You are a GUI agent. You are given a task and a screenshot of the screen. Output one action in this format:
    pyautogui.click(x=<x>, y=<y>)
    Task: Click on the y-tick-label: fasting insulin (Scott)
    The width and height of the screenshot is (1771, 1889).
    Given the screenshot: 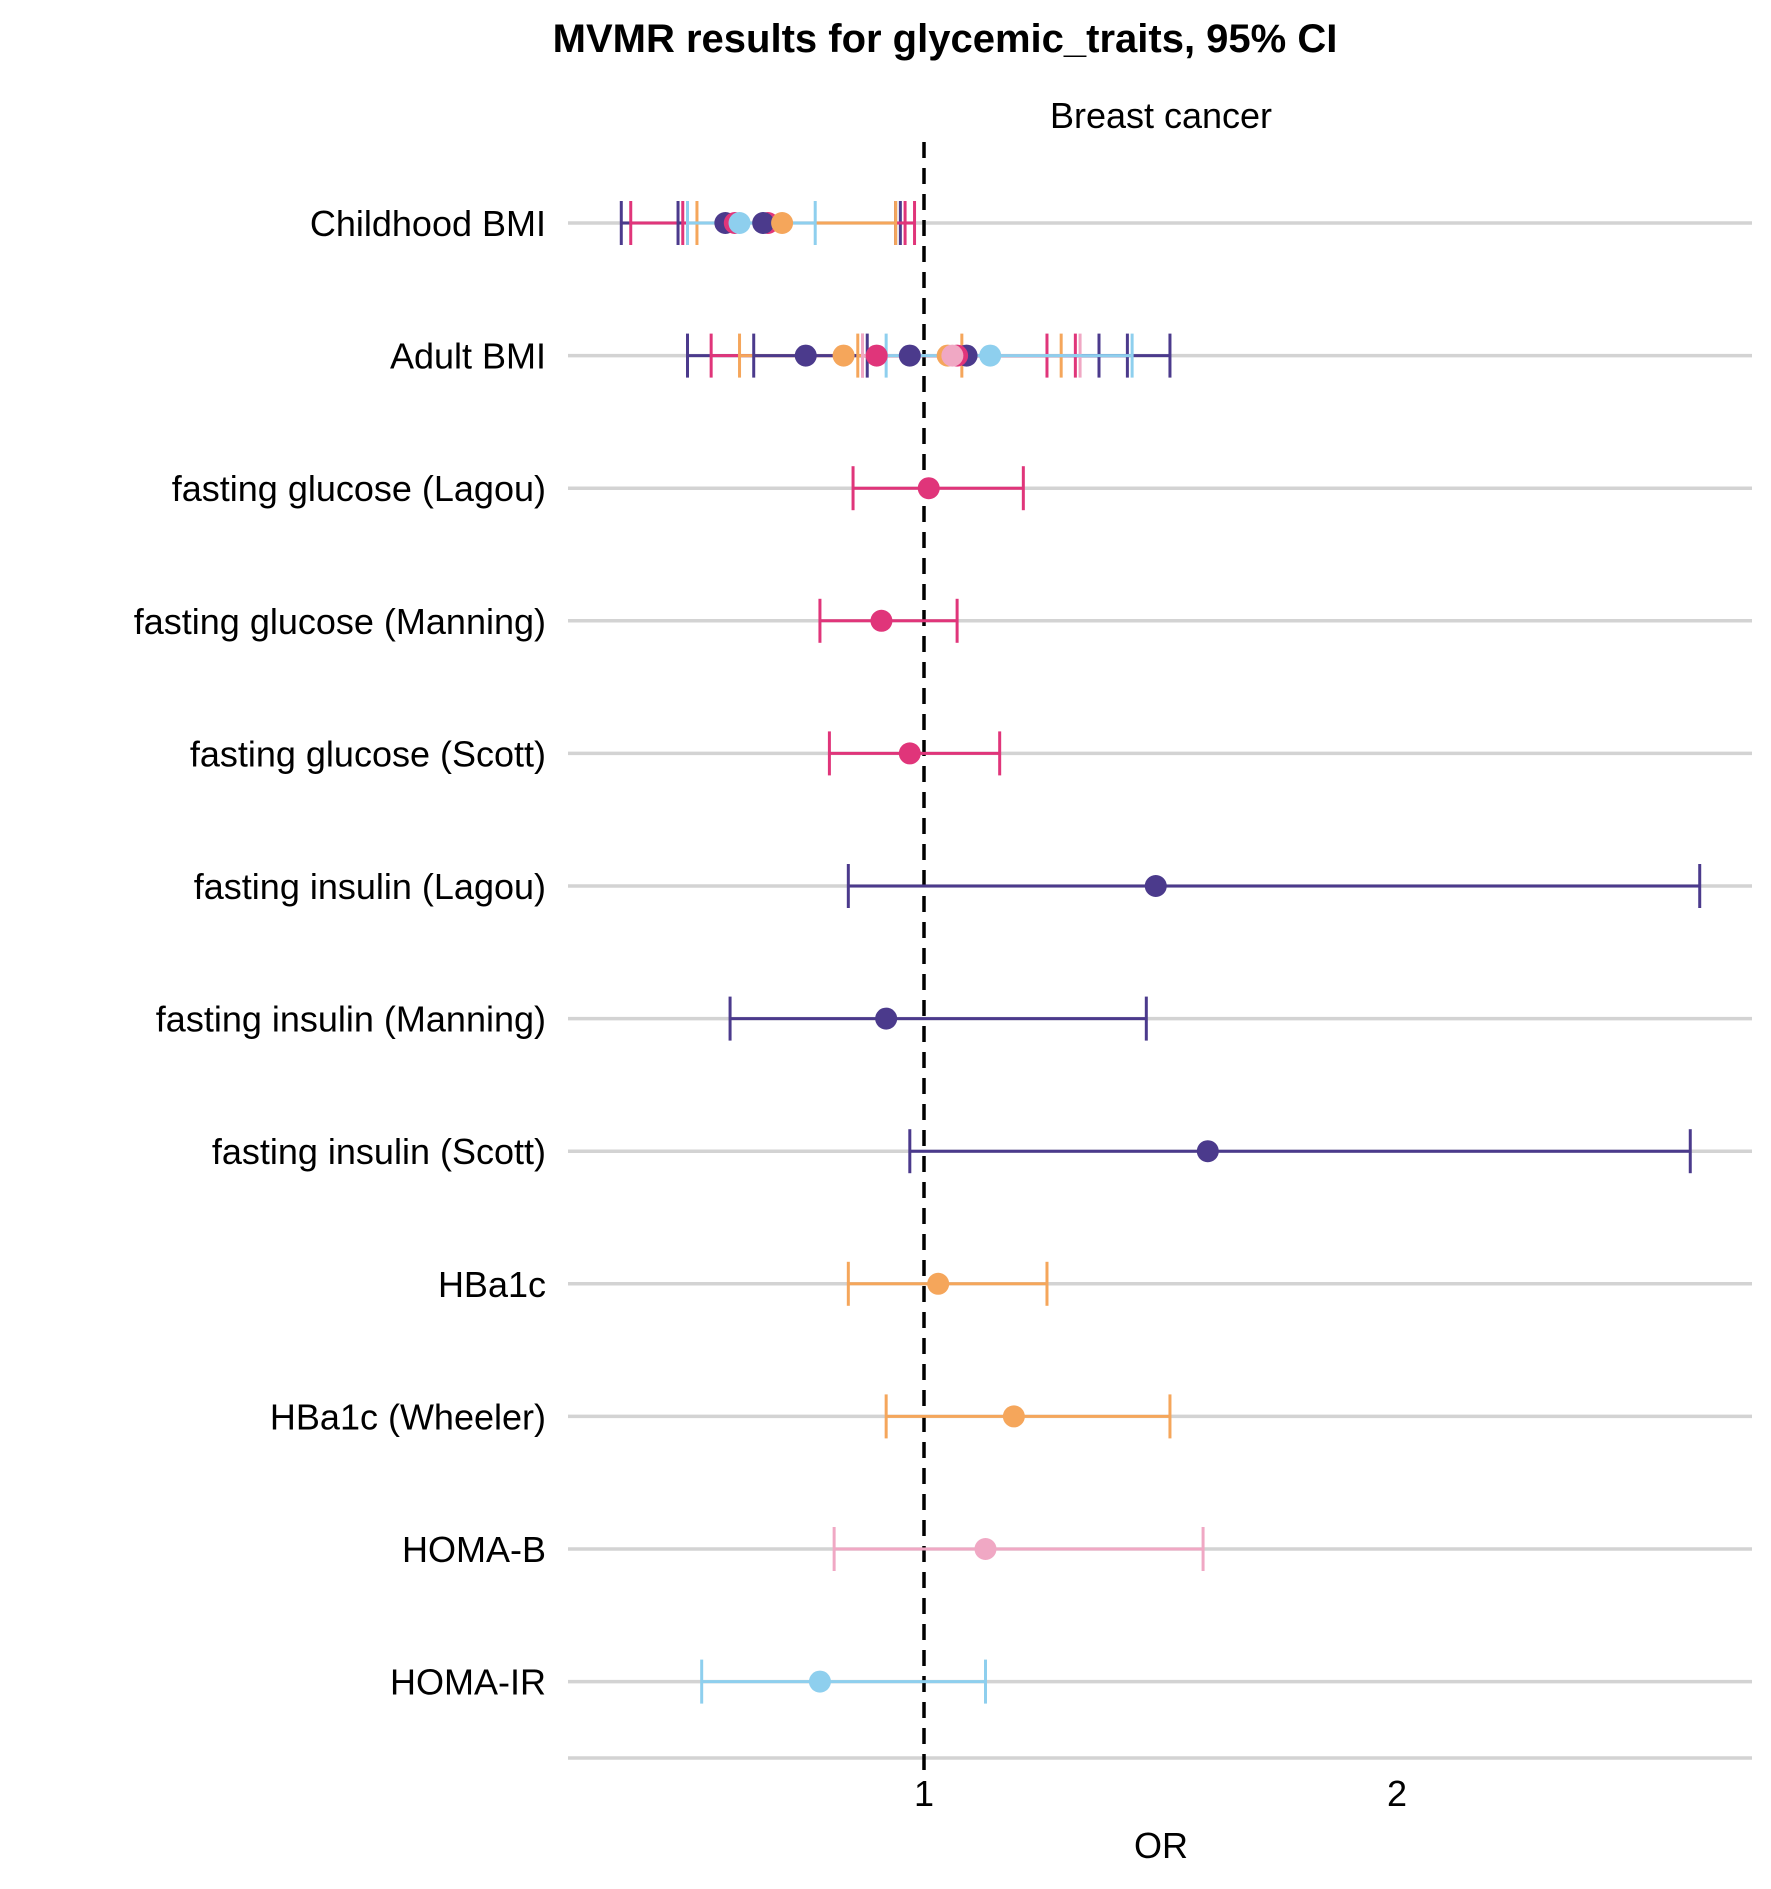 What is the action you would take?
    pyautogui.click(x=379, y=1151)
    